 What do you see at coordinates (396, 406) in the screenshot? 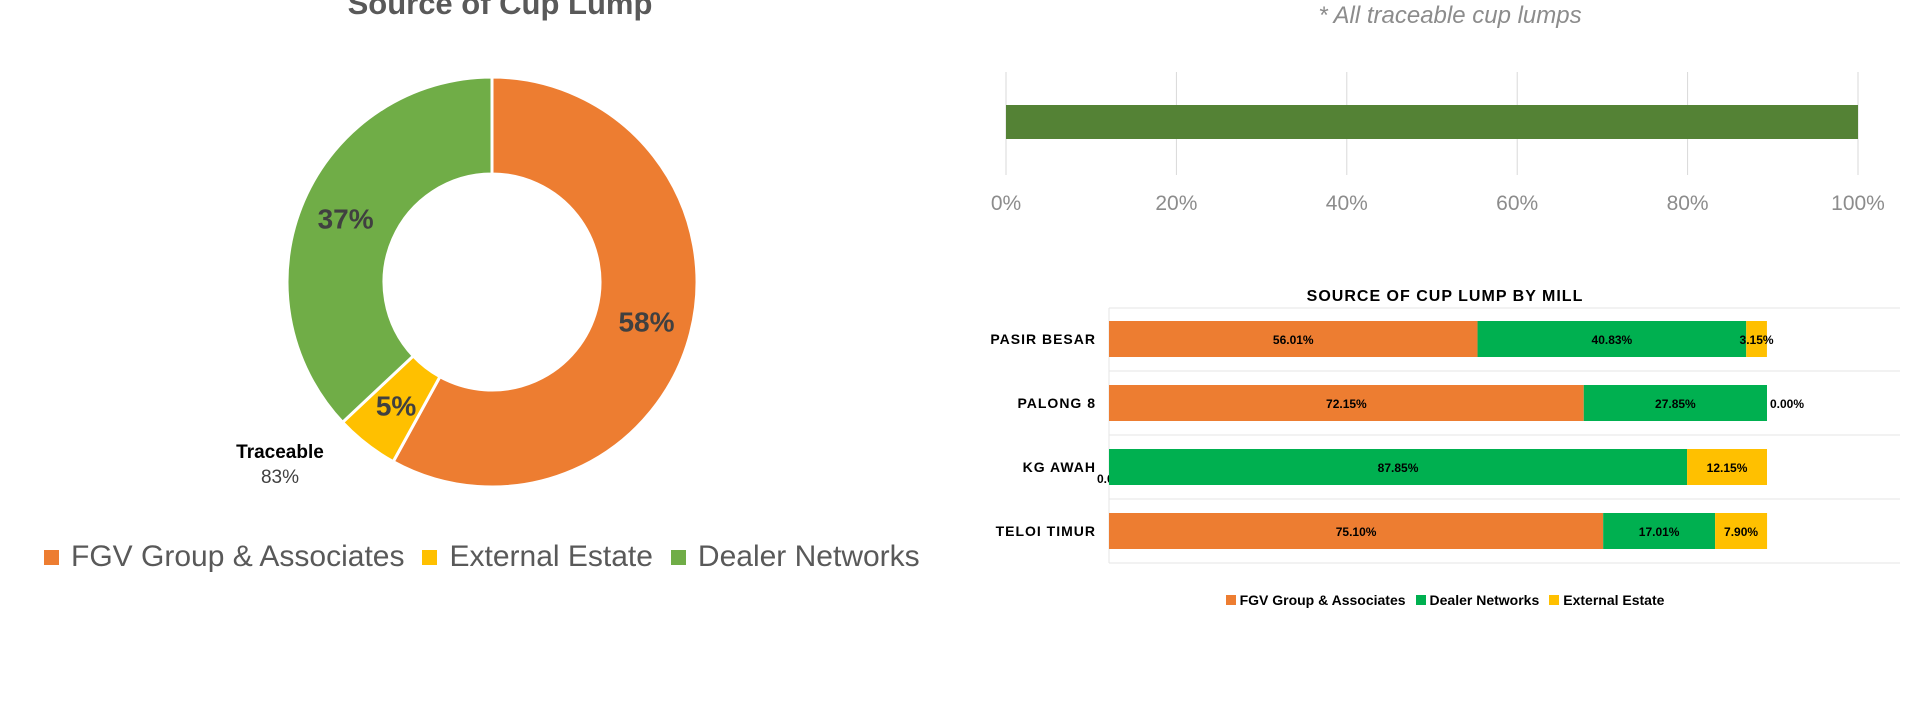
I see `slice-value-label: 5%` at bounding box center [396, 406].